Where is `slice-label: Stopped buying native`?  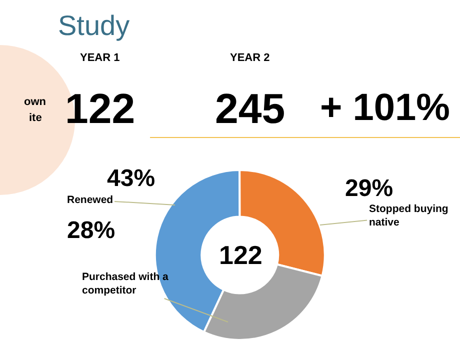 slice-label: Stopped buying native is located at coordinates (408, 216).